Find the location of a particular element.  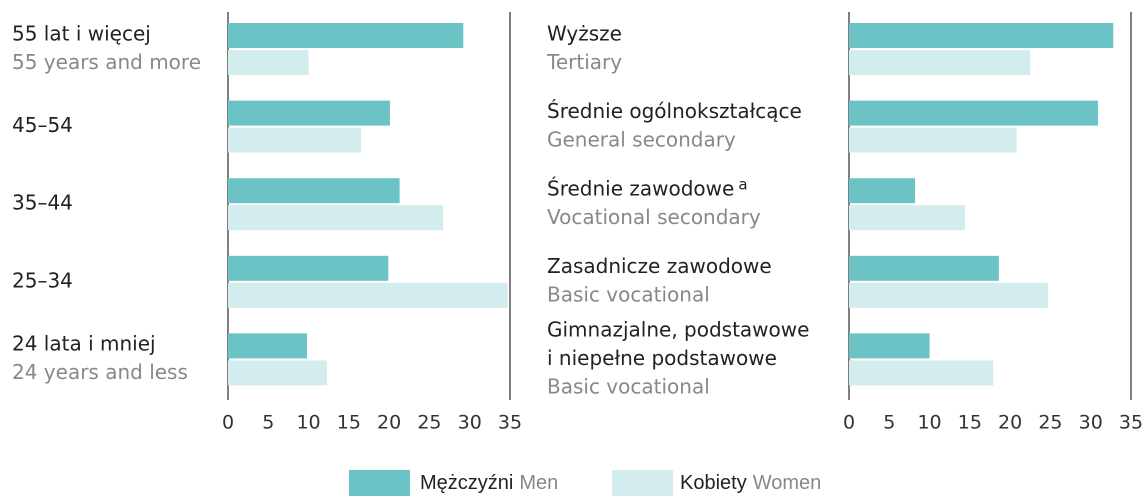

category-label: Tertiary is located at coordinates (584, 62).